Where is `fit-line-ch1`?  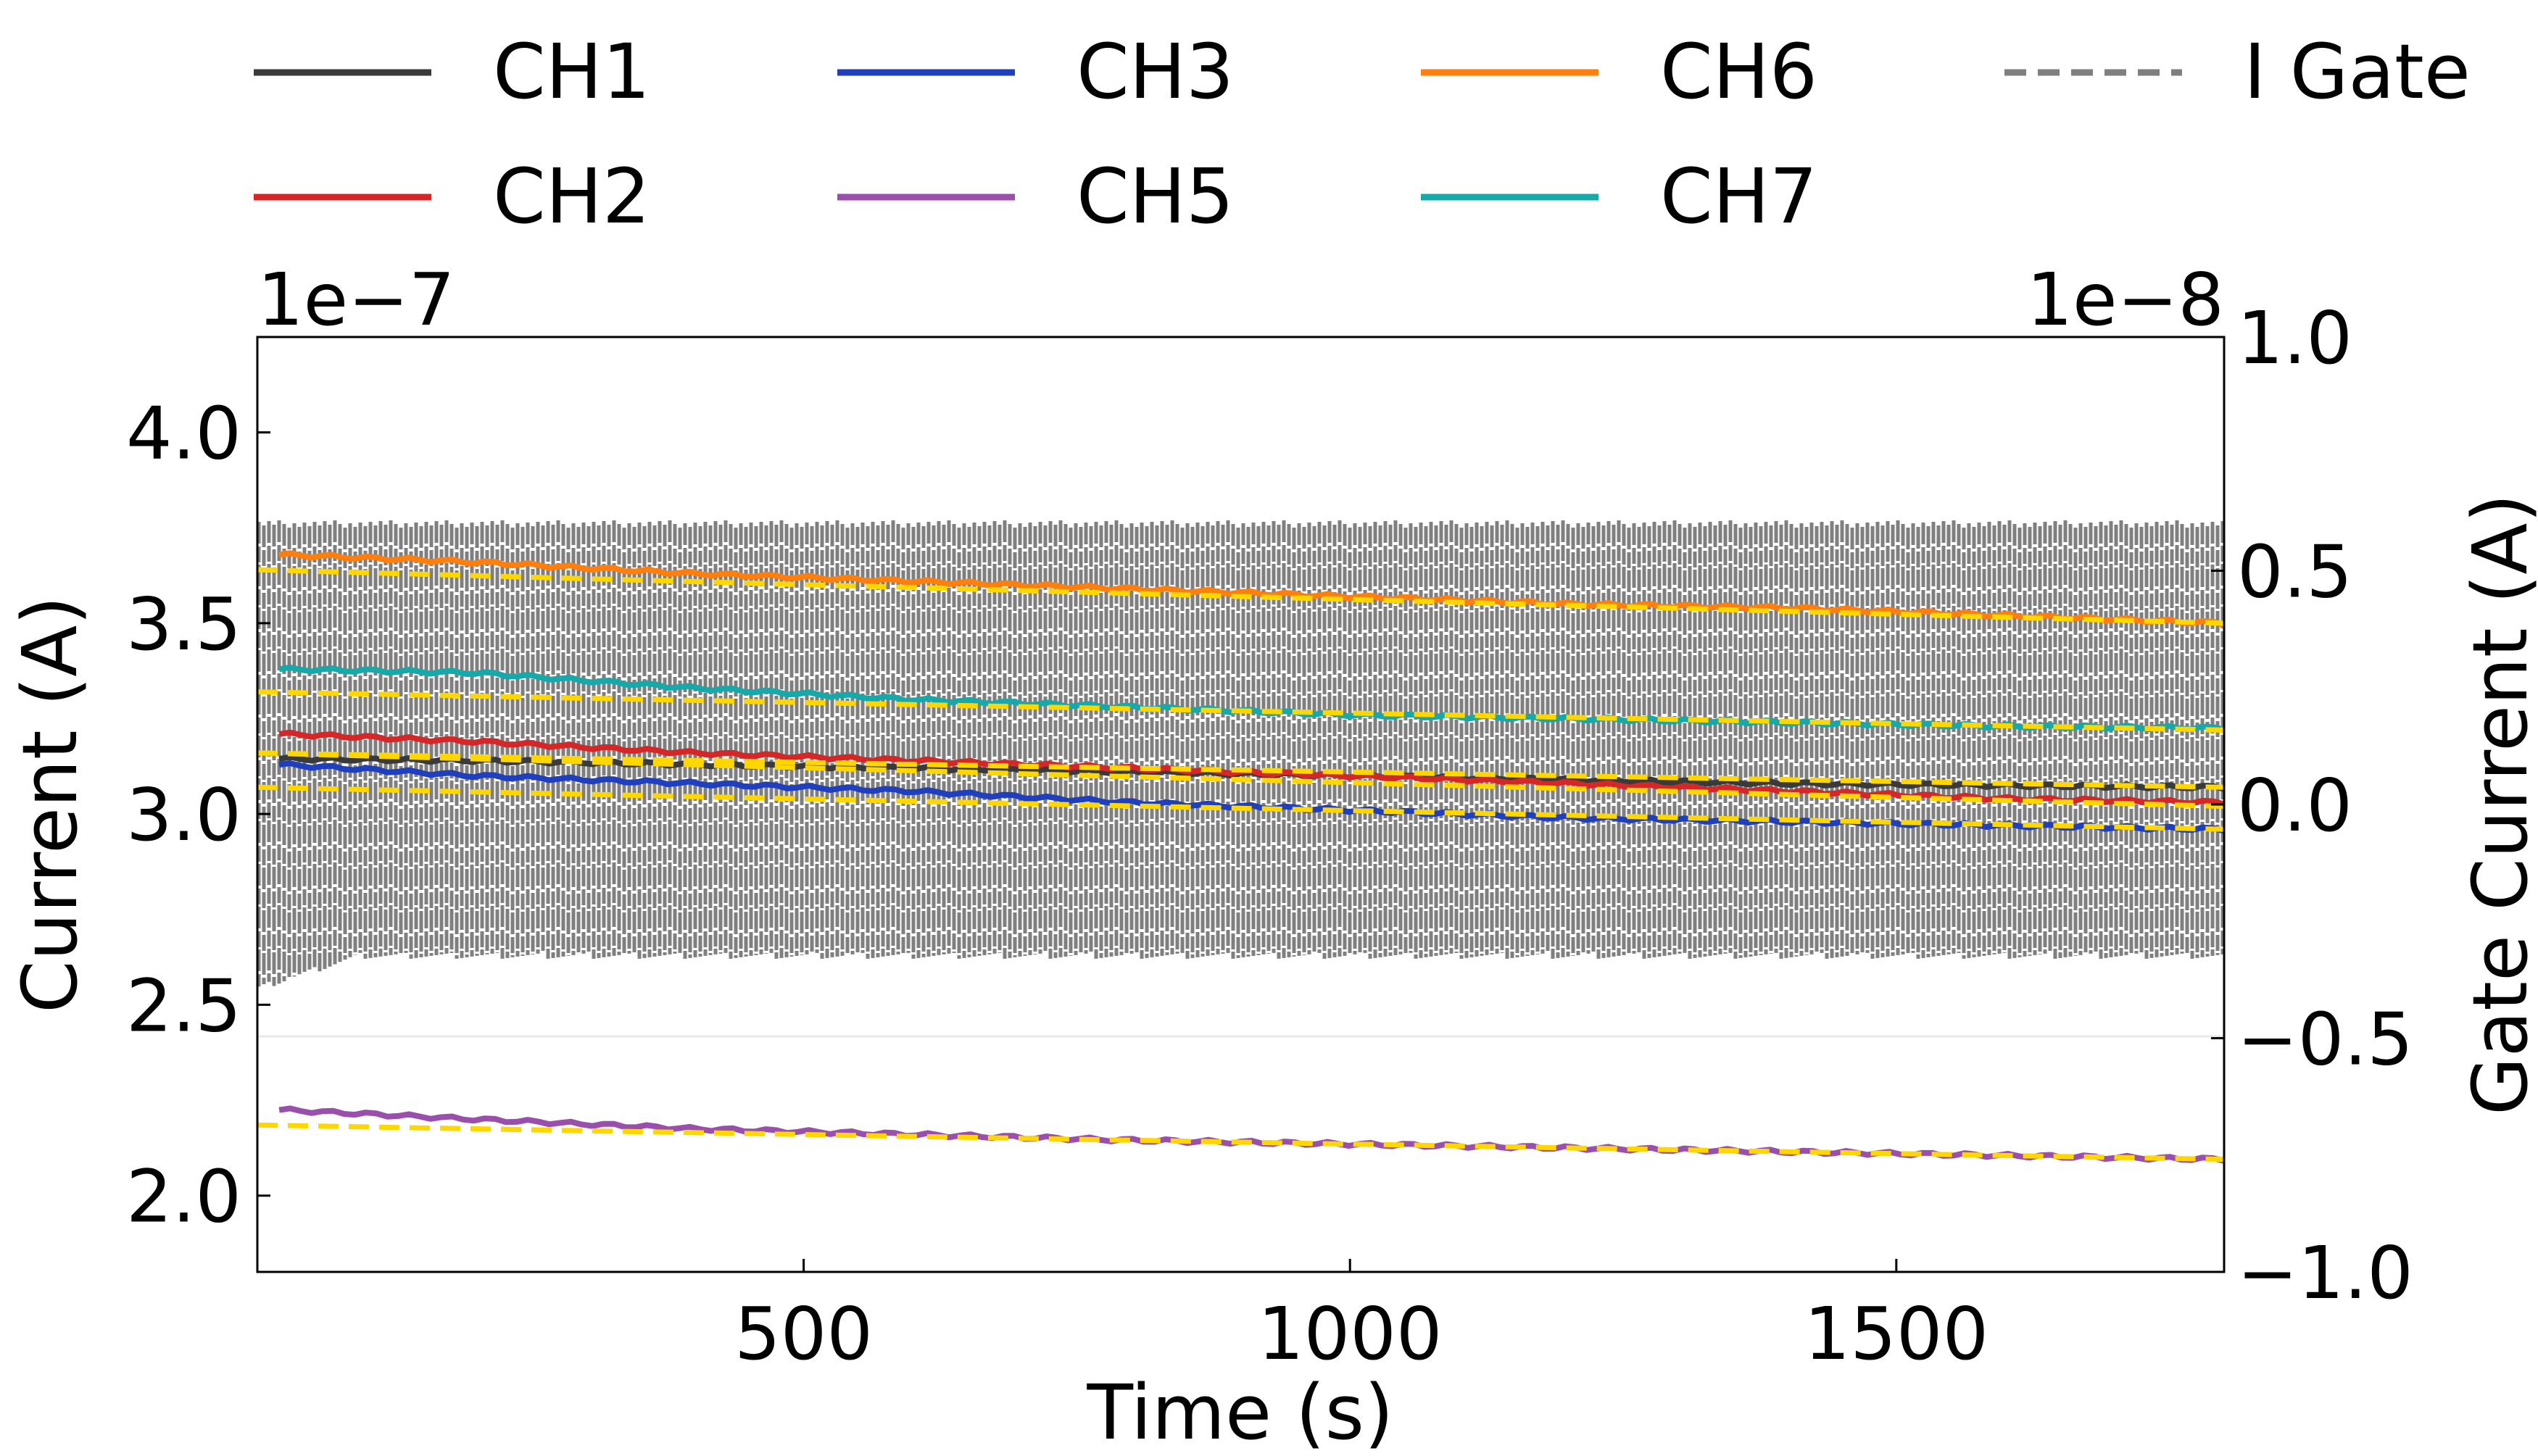 fit-line-ch1 is located at coordinates (1240, 770).